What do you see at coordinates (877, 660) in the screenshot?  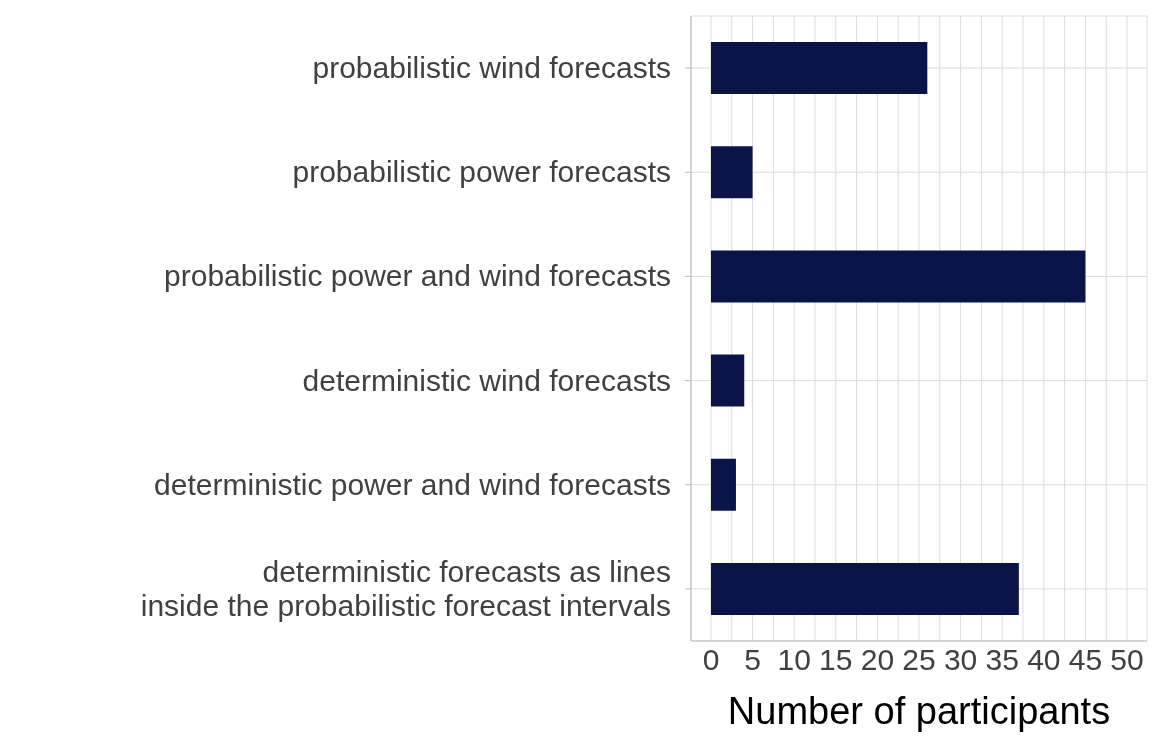 I see `x-tick-label: 20` at bounding box center [877, 660].